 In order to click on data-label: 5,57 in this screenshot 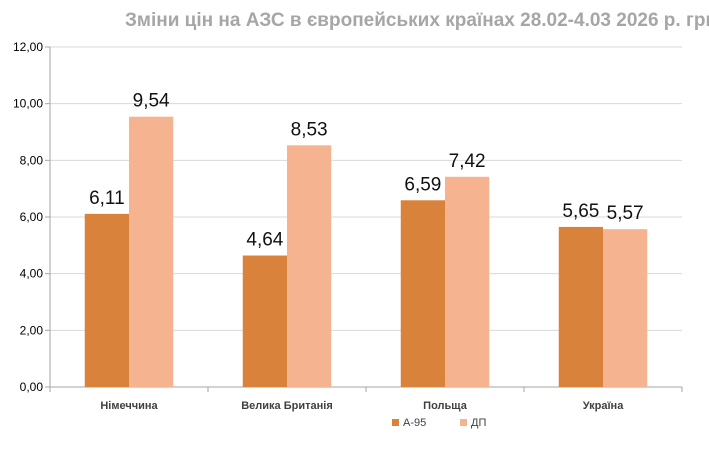, I will do `click(625, 213)`.